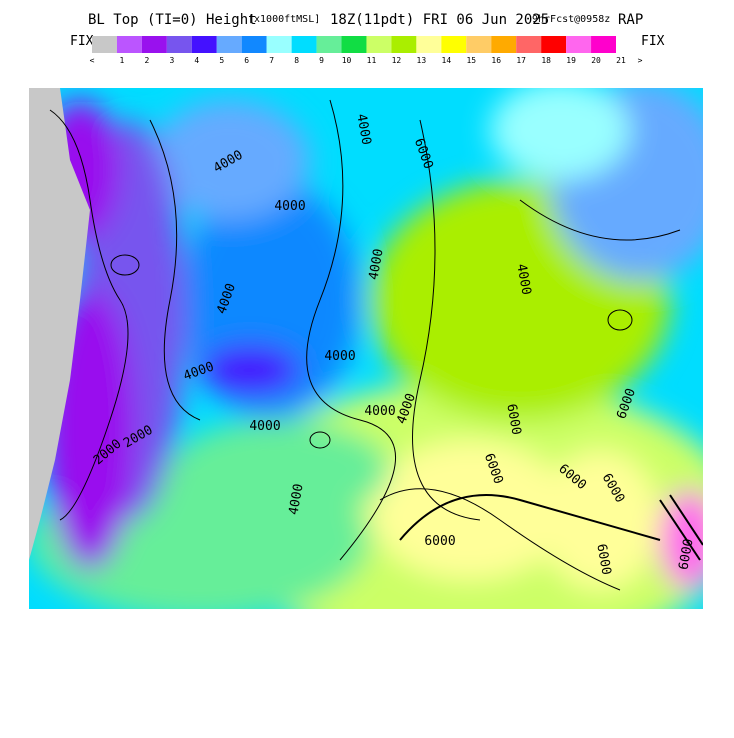  Describe the element at coordinates (196, 60) in the screenshot. I see `colorbar-tick: 4` at that location.